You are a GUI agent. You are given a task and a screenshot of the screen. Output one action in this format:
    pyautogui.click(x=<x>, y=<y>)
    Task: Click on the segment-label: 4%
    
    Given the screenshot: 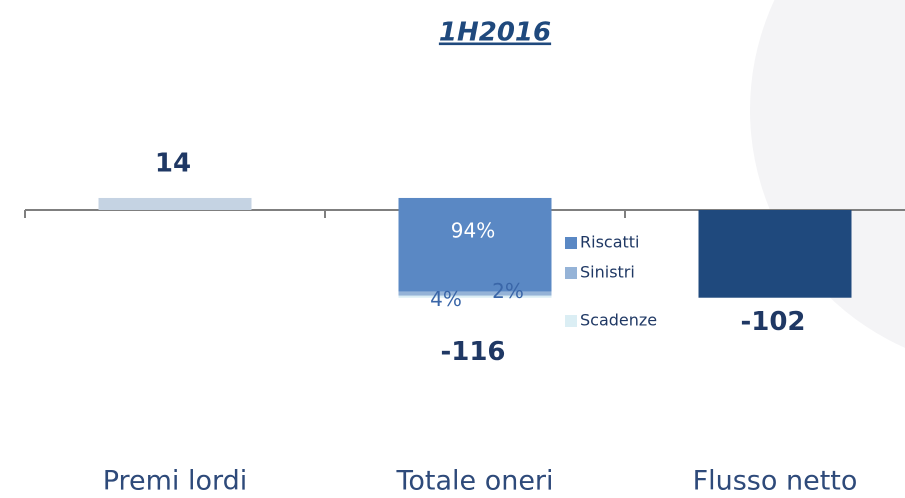 What is the action you would take?
    pyautogui.click(x=446, y=299)
    